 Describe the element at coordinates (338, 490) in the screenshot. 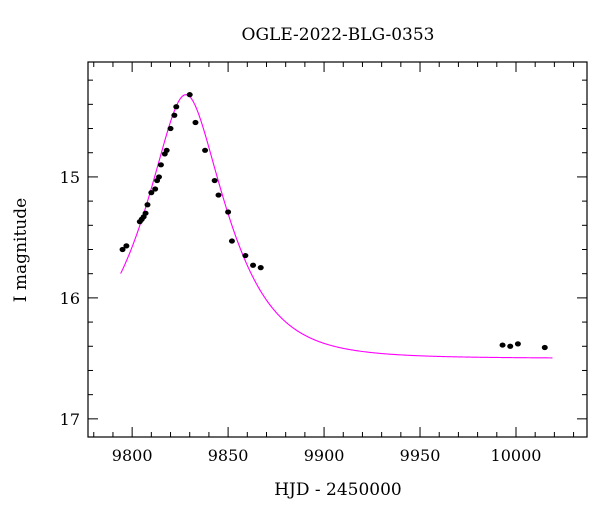

I see `x-axis-title: HJD - 2450000` at that location.